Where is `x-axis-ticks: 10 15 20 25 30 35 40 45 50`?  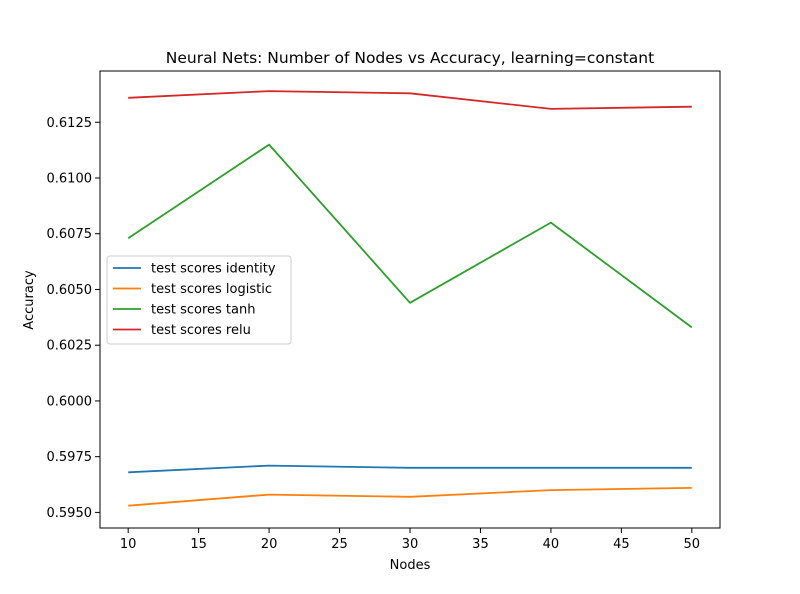
x-axis-ticks: 10 15 20 25 30 35 40 45 50 is located at coordinates (410, 540).